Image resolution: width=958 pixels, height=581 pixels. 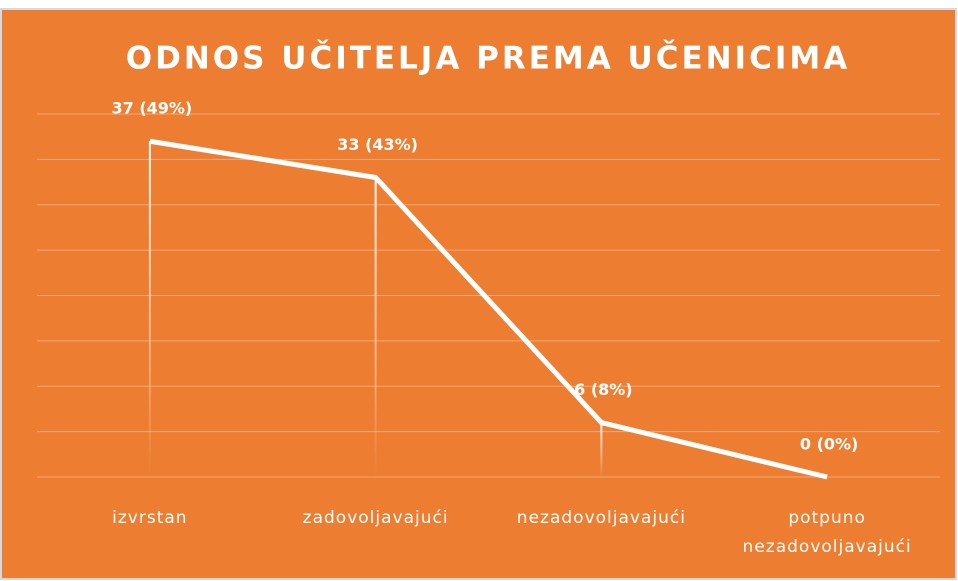 What do you see at coordinates (827, 547) in the screenshot?
I see `x-tick-label-line: nezadovoljavajući` at bounding box center [827, 547].